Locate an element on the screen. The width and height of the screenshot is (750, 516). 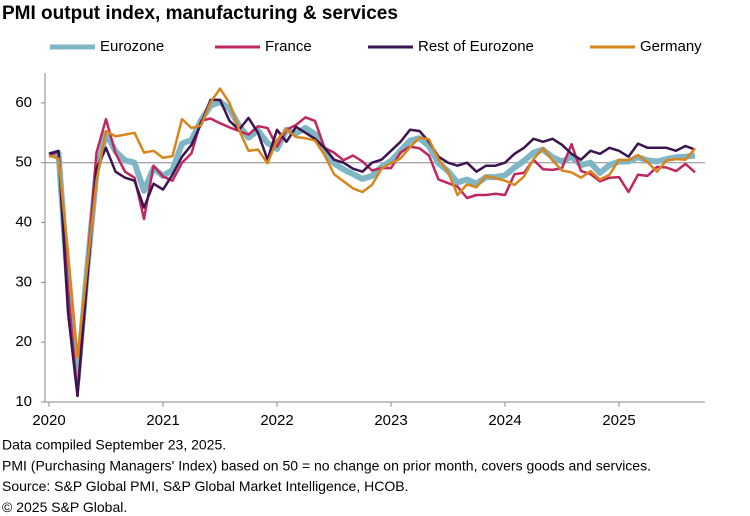
x-tick-label: 2023 is located at coordinates (390, 420).